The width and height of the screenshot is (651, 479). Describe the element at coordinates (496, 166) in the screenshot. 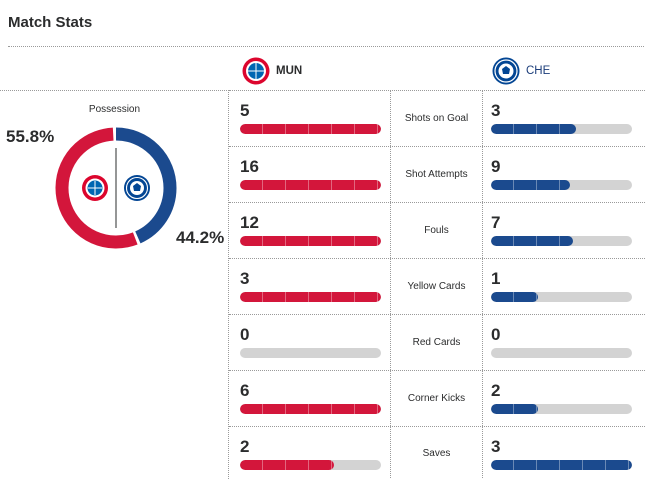

I see `away-stat-value: 9` at that location.